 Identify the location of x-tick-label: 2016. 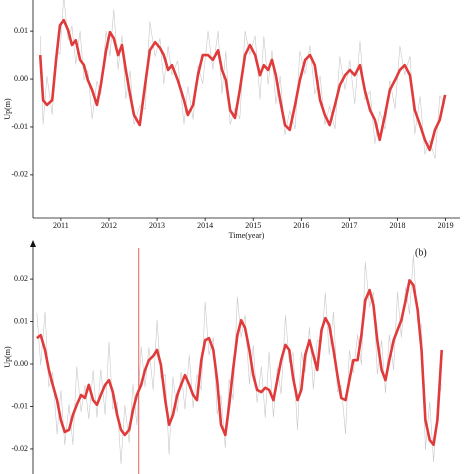
(301, 225).